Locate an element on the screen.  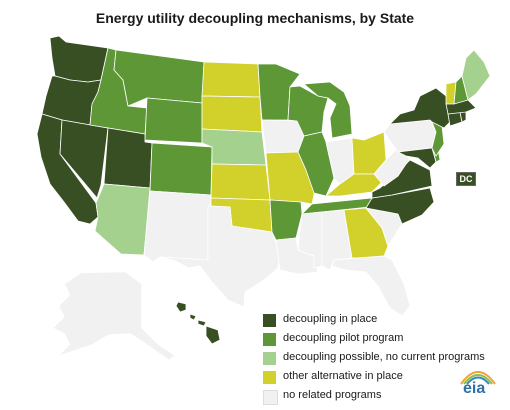
state-ks is located at coordinates (240, 182).